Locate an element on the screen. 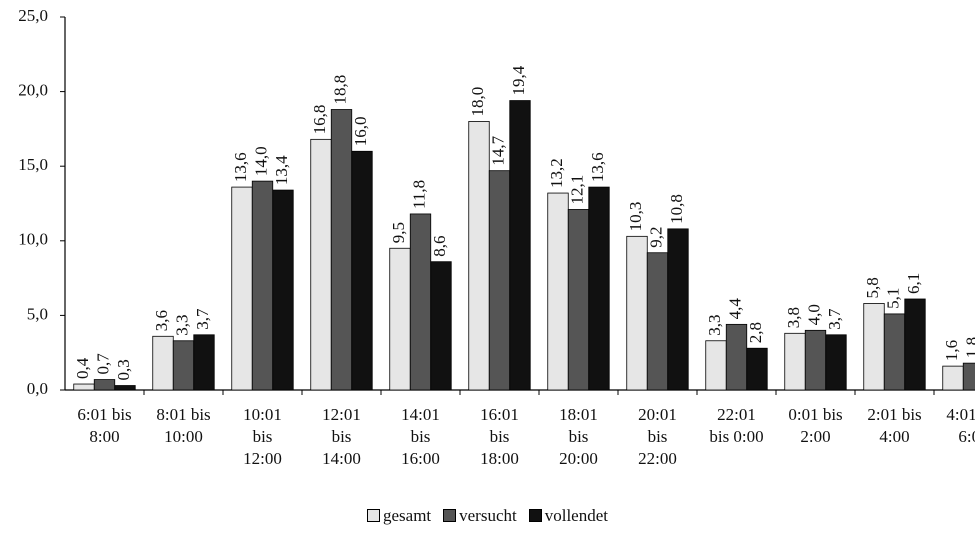  legend-item: versucht is located at coordinates (480, 516).